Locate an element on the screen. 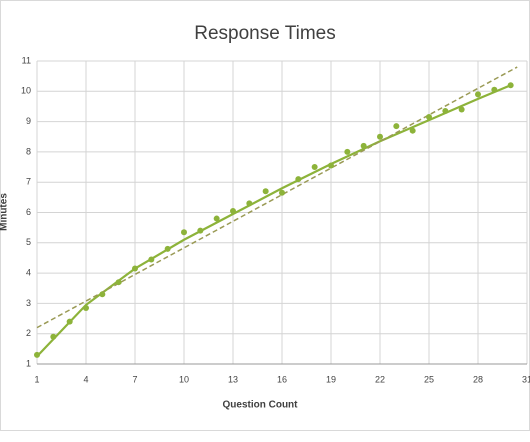  y-tick-label: 9 is located at coordinates (28, 121).